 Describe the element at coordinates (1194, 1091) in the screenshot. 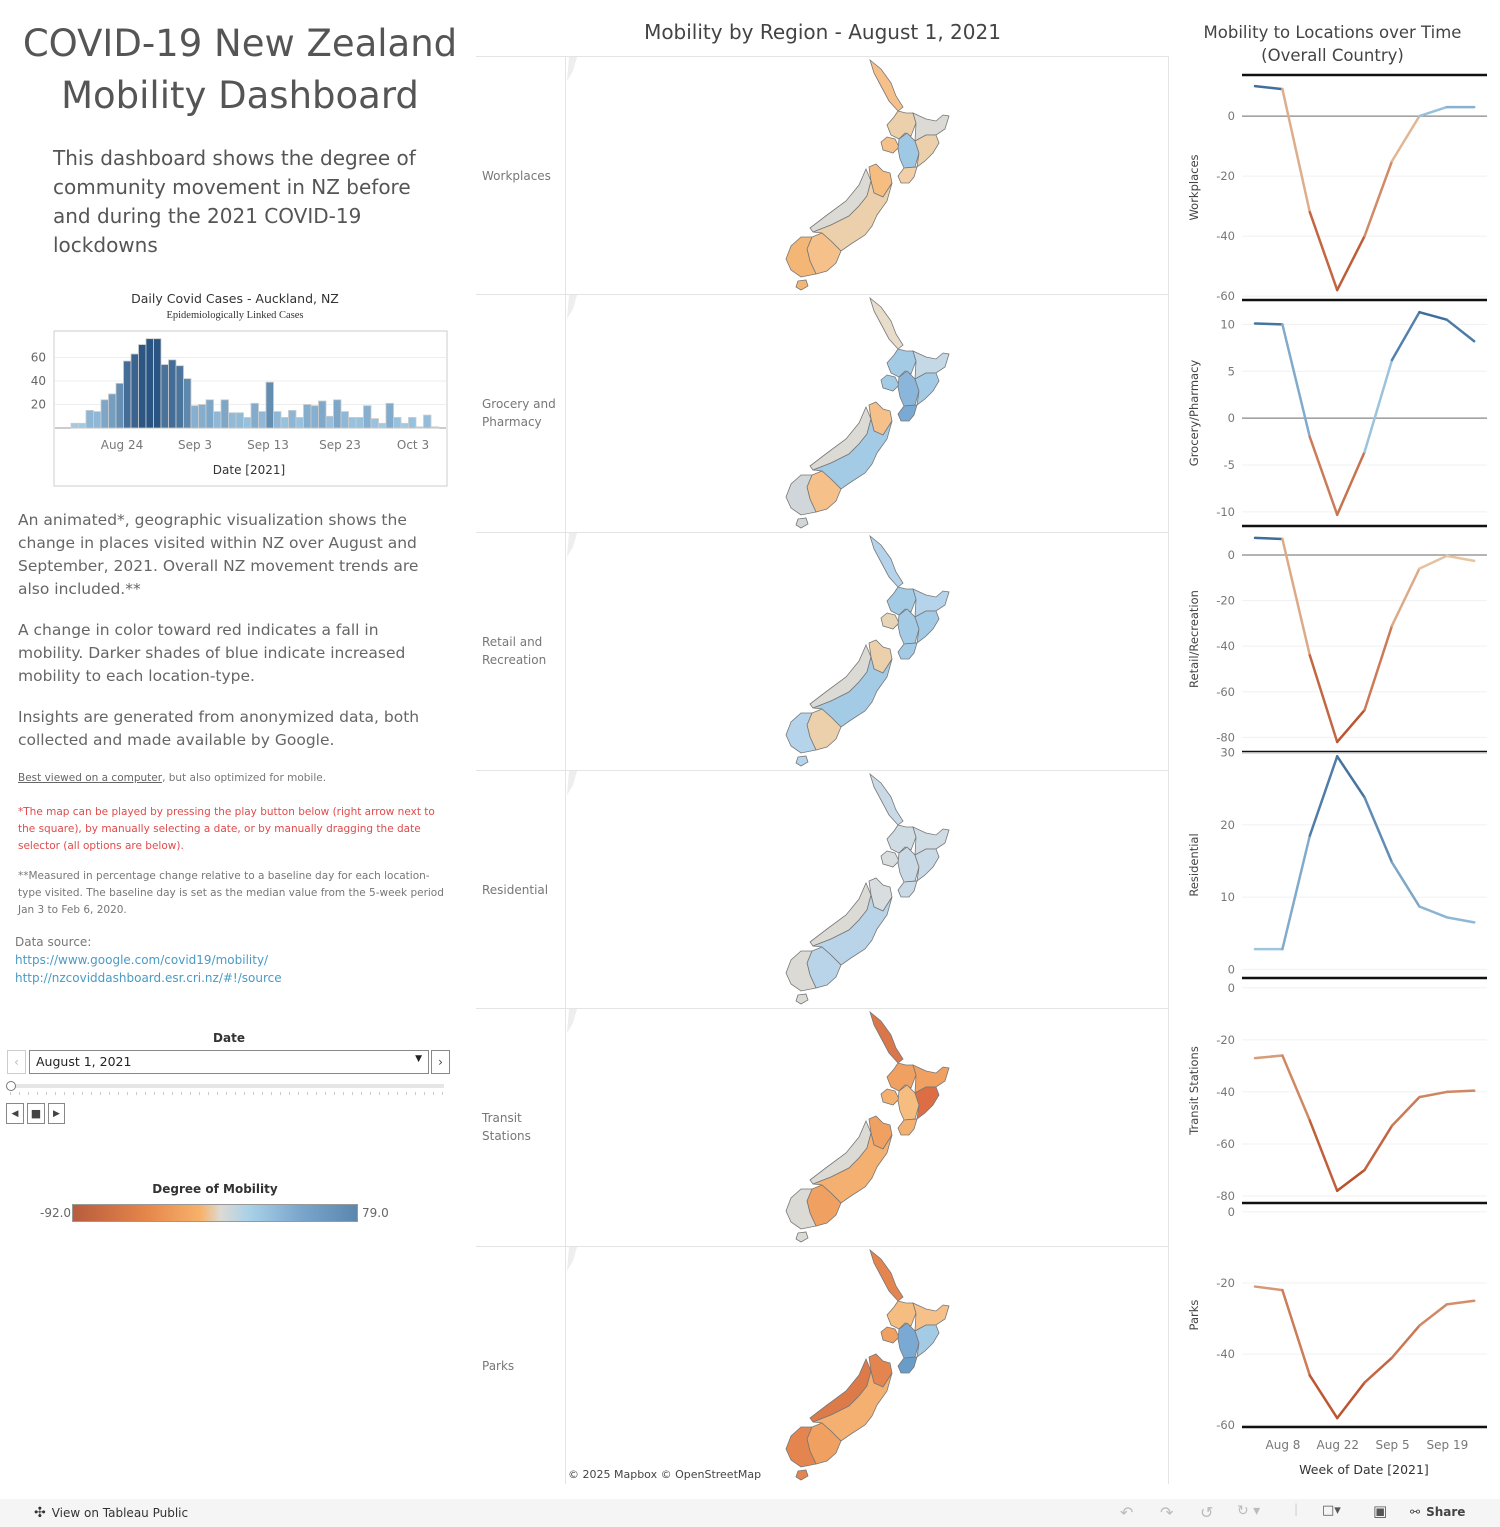

I see `y-axis-title: Transit Stations` at that location.